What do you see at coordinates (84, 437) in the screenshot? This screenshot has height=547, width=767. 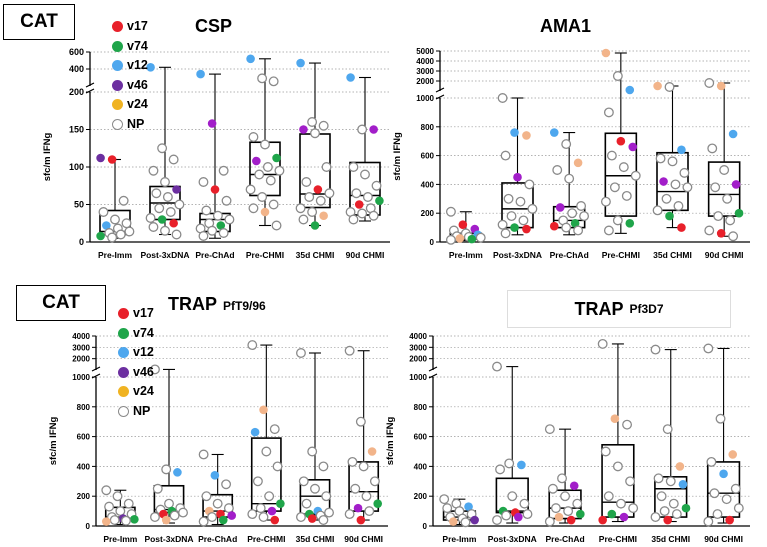 I see `y-tick-label: 600` at bounding box center [84, 437].